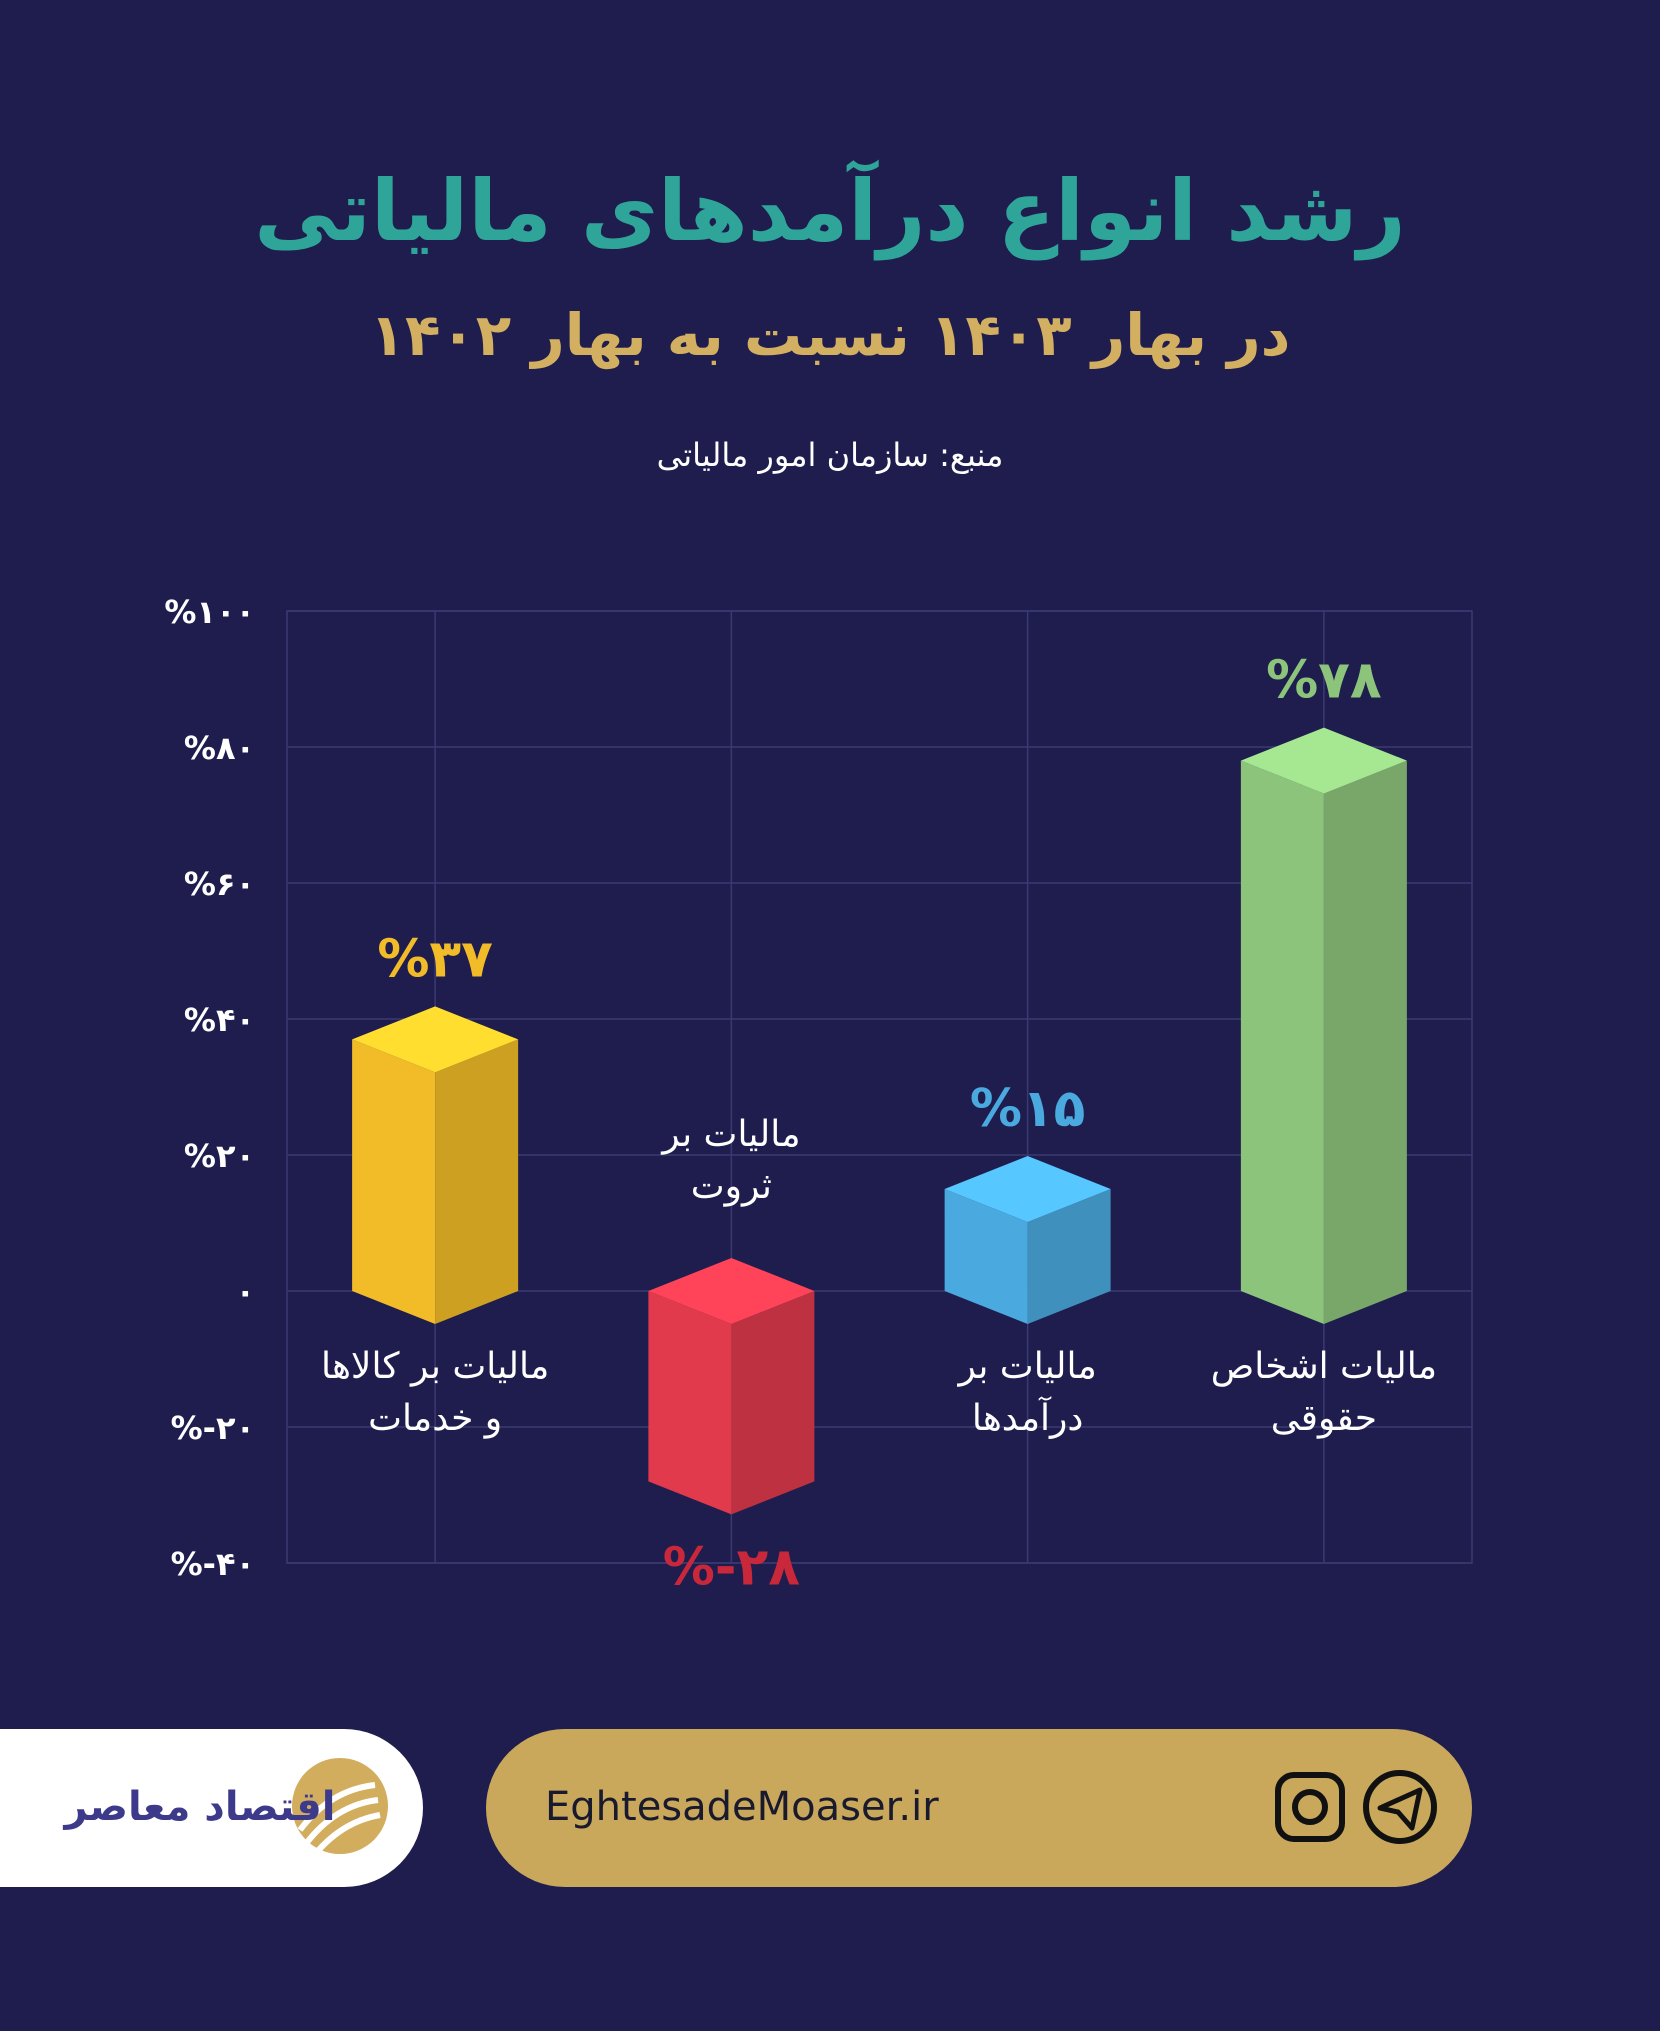 The image size is (1660, 2031). Describe the element at coordinates (979, 1808) in the screenshot. I see `footer-pill` at that location.